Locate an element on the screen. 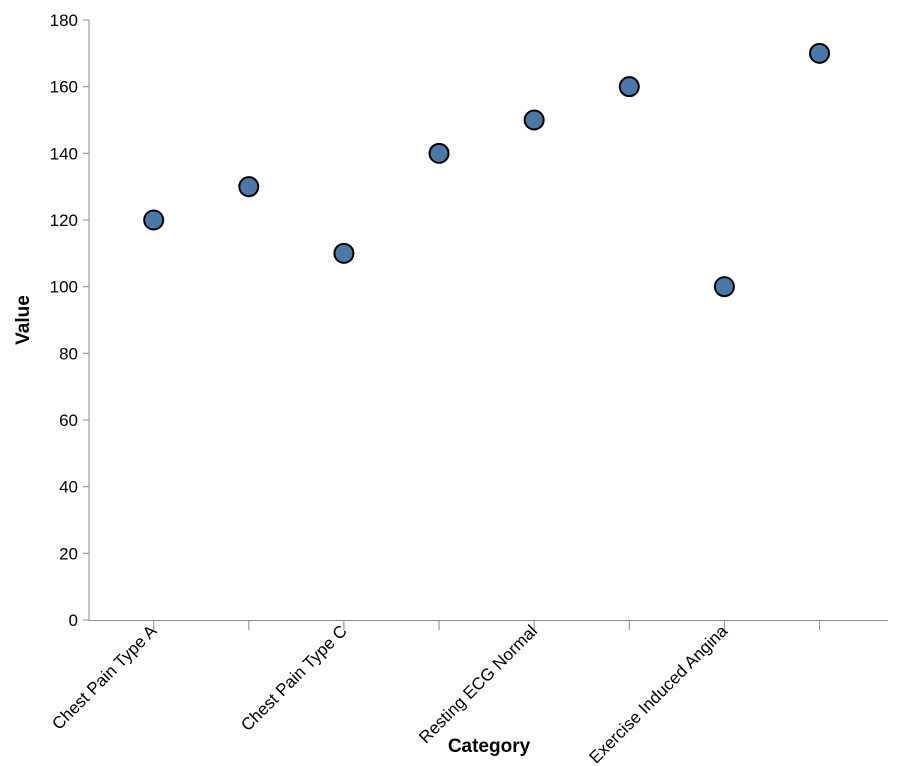 The width and height of the screenshot is (898, 766). x-tick-label: Resting ECG Normal is located at coordinates (478, 684).